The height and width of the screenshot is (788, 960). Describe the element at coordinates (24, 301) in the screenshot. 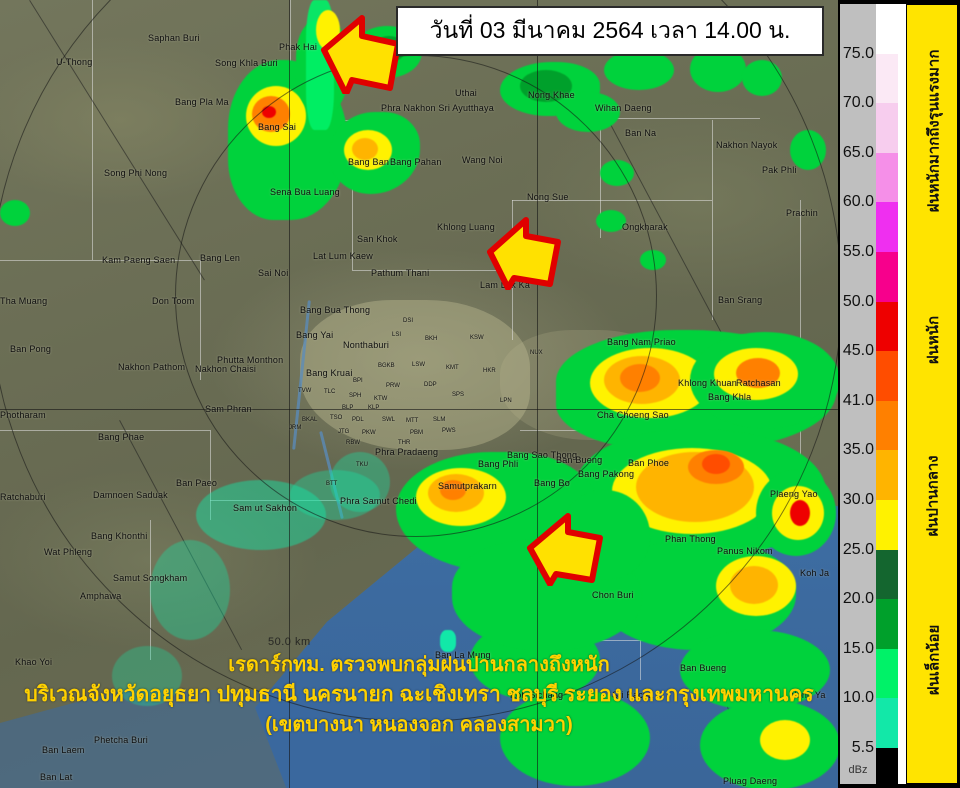

I see `map-place-label: Tha Muang` at that location.